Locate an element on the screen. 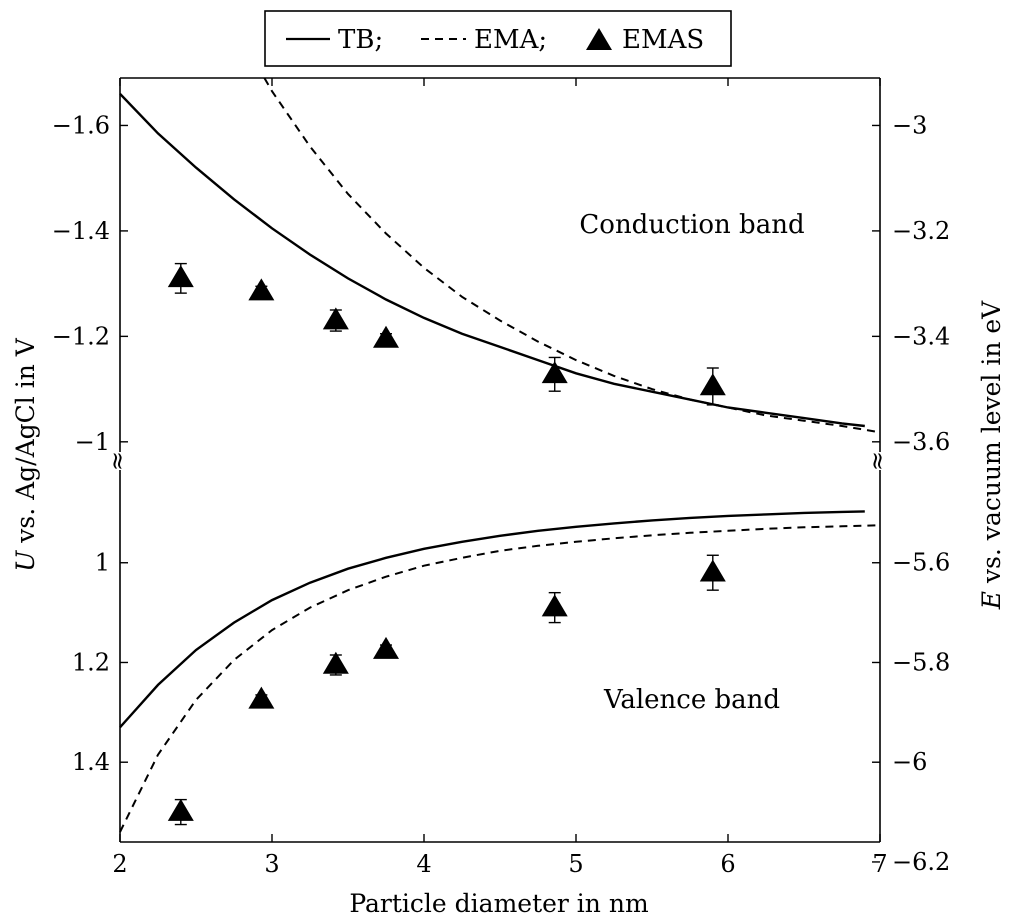 The height and width of the screenshot is (923, 1014). right-tick-label-valence: −5.6 is located at coordinates (921, 563).